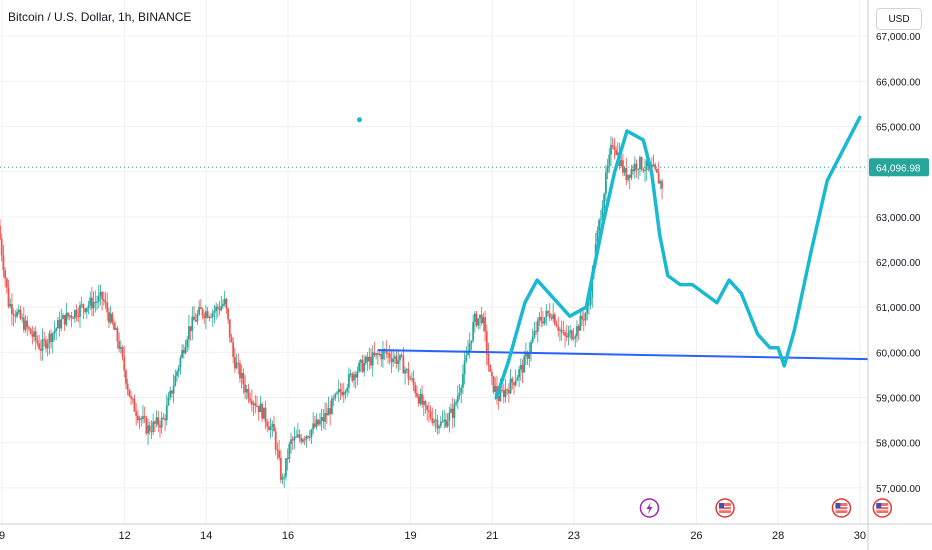  Describe the element at coordinates (433, 536) in the screenshot. I see `time-axis: 9 12 14 16 19 21 23 26 28 30` at that location.